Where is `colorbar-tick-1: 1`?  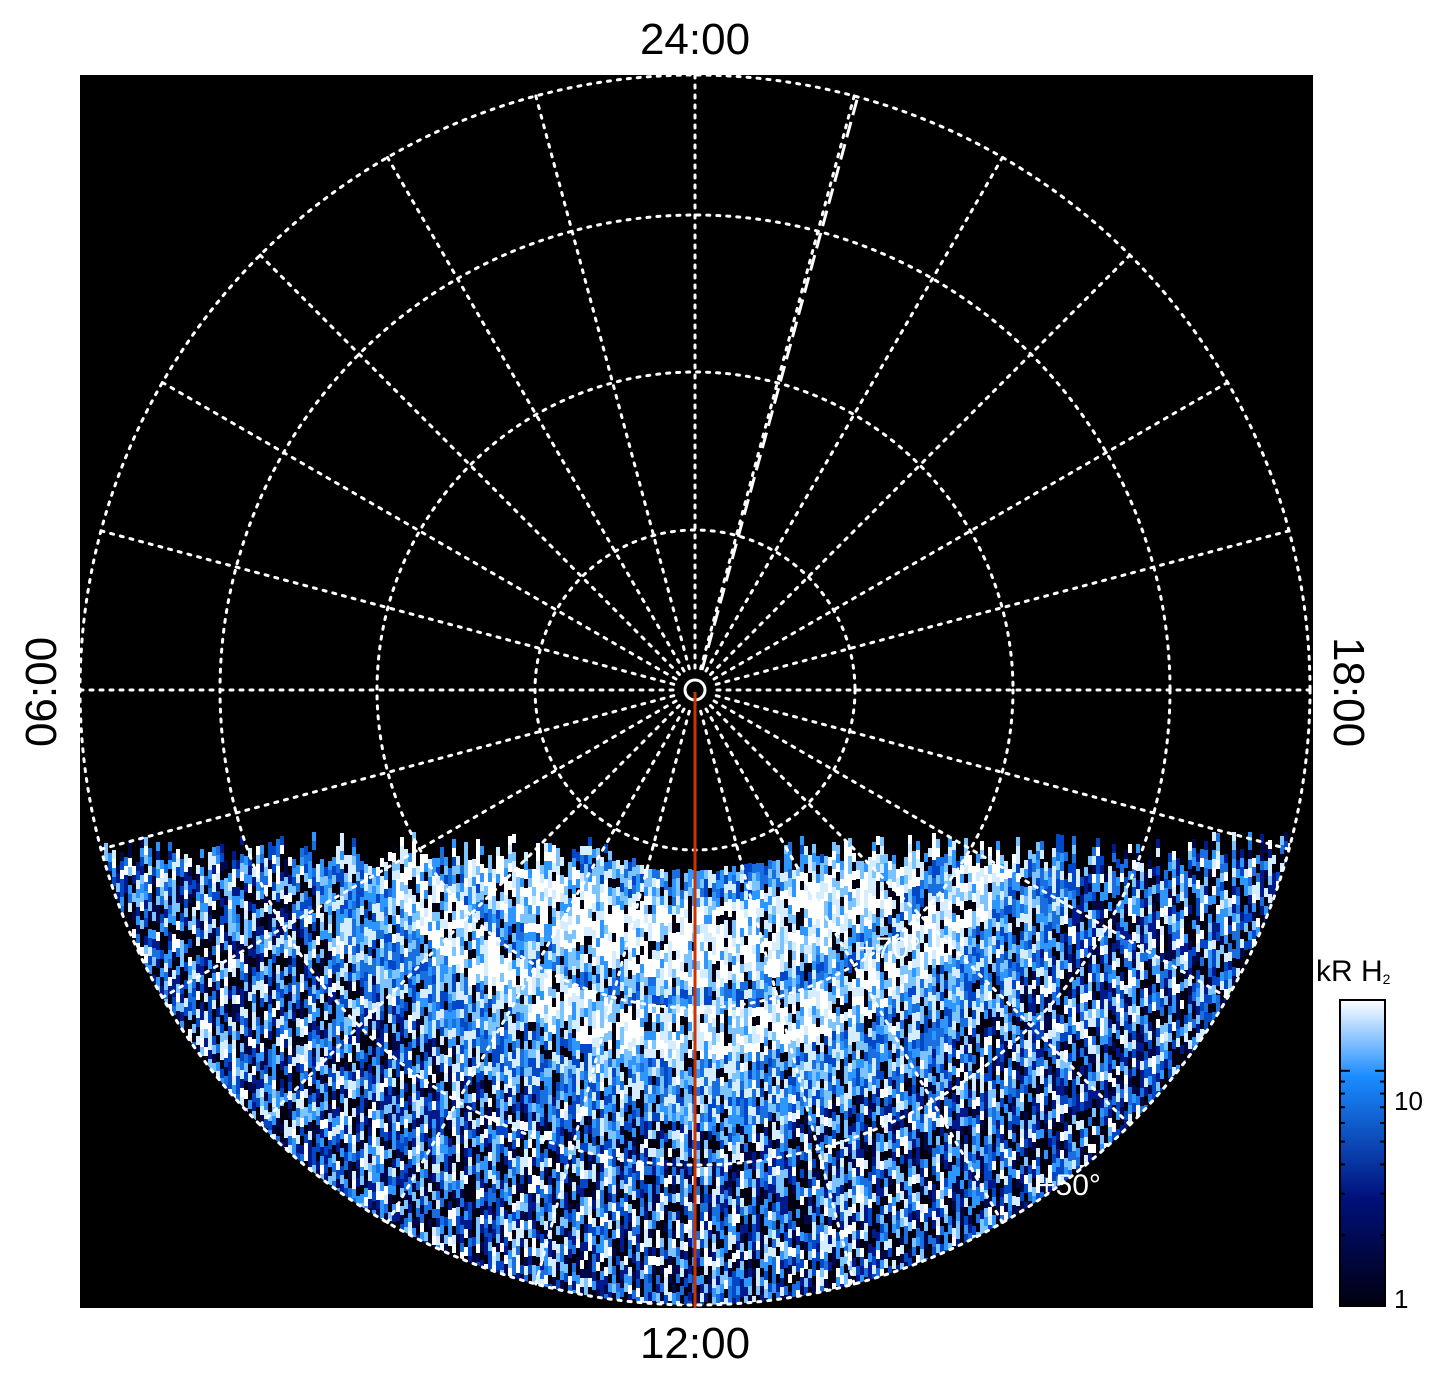
colorbar-tick-1: 1 is located at coordinates (1401, 1299).